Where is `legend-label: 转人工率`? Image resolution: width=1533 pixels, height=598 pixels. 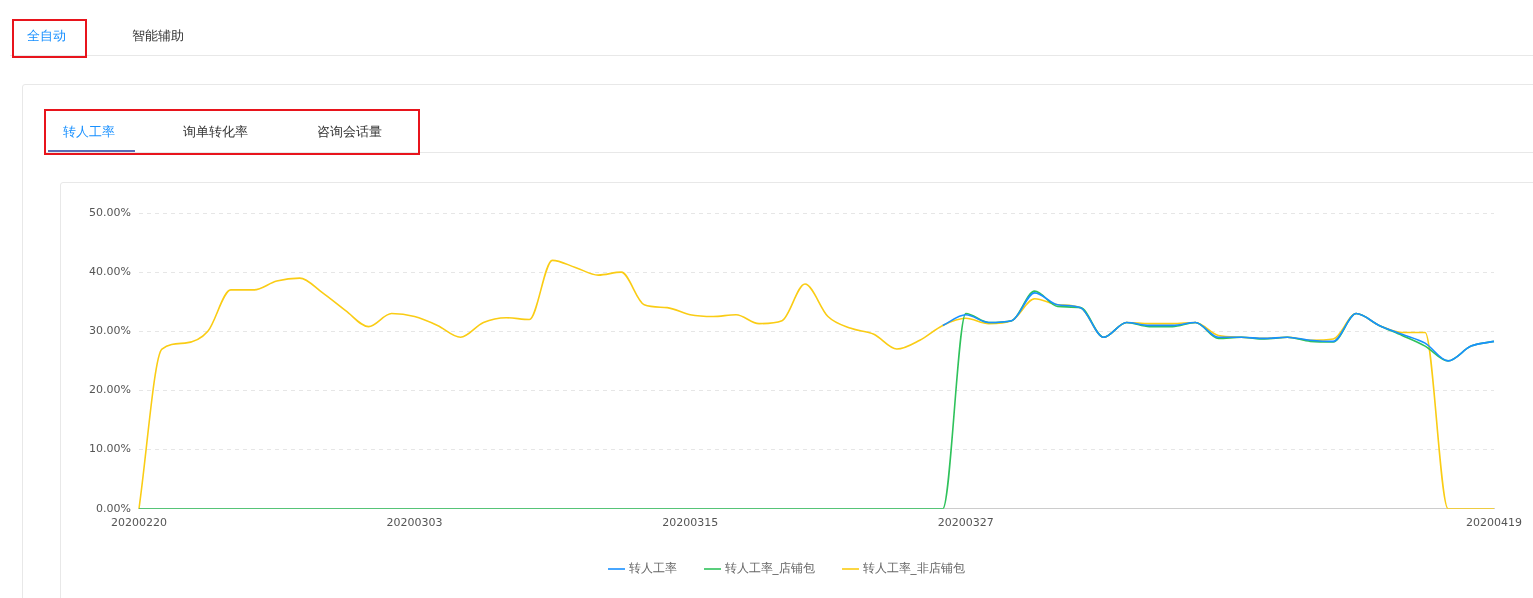
legend-label: 转人工率 is located at coordinates (652, 568).